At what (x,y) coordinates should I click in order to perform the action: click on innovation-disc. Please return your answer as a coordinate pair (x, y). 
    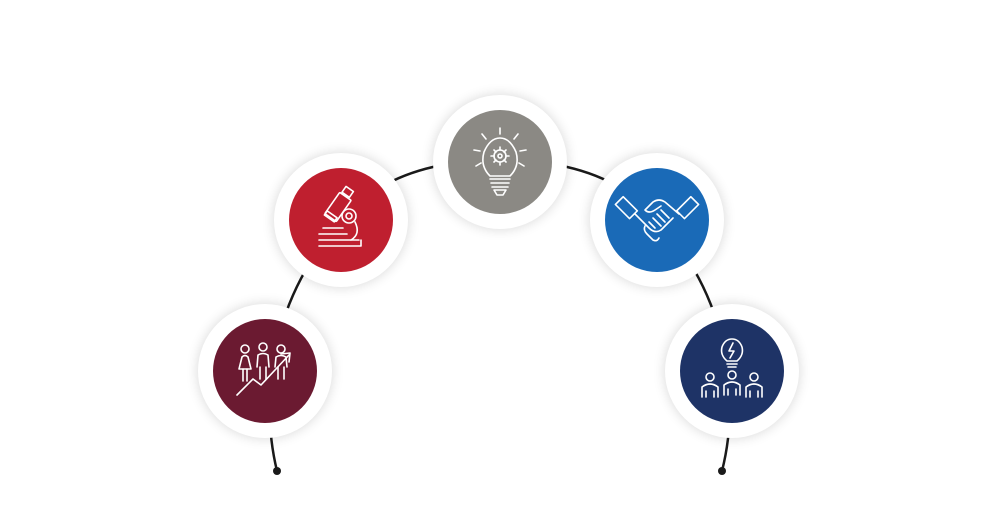
    Looking at the image, I should click on (500, 162).